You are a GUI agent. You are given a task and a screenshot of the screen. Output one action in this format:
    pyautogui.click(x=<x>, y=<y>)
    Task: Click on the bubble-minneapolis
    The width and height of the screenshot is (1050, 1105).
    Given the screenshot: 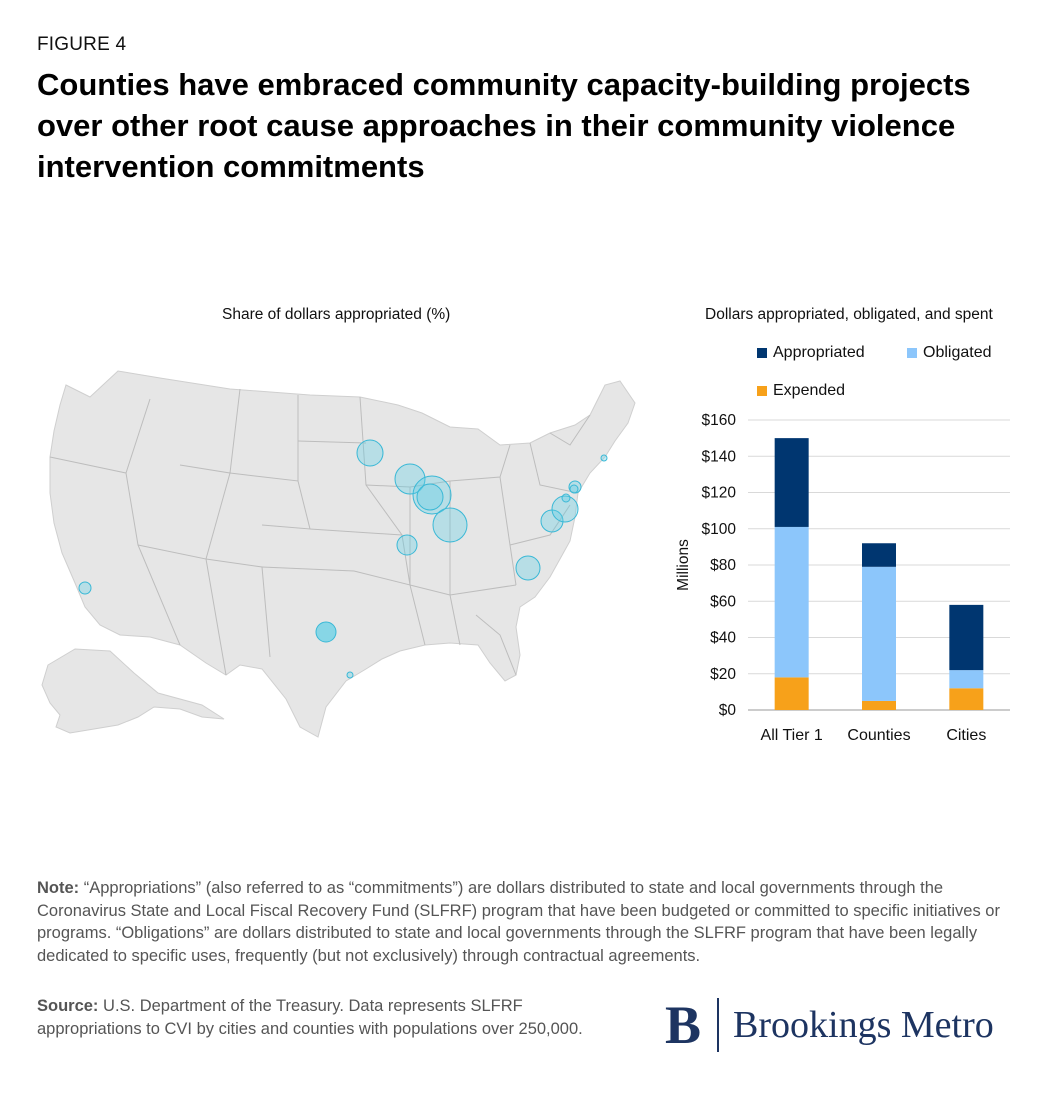 What is the action you would take?
    pyautogui.click(x=370, y=453)
    